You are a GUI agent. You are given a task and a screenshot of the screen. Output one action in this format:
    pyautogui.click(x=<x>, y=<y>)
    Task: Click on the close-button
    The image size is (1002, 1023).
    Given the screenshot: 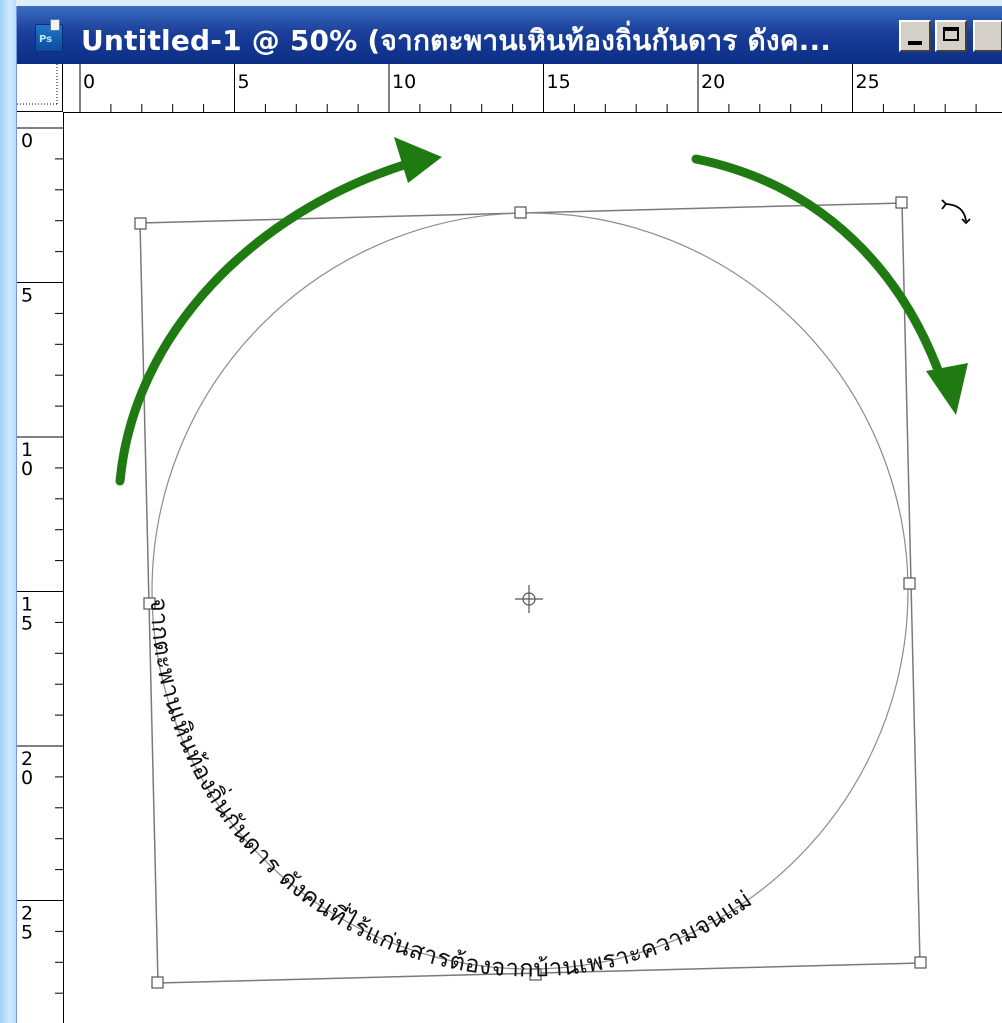 What is the action you would take?
    pyautogui.click(x=987, y=36)
    